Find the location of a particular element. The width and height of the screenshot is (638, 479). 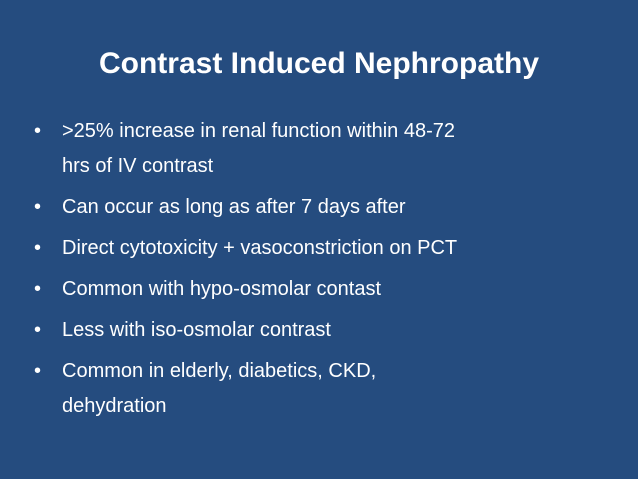

bullet-text: Common in elderly, diabetics, CKD, is located at coordinates (219, 371).